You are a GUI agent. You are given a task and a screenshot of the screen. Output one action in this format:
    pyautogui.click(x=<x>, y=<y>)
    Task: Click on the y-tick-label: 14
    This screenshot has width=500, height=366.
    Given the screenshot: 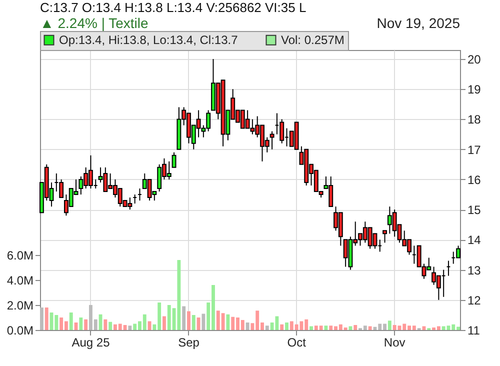 What is the action you would take?
    pyautogui.click(x=475, y=240)
    